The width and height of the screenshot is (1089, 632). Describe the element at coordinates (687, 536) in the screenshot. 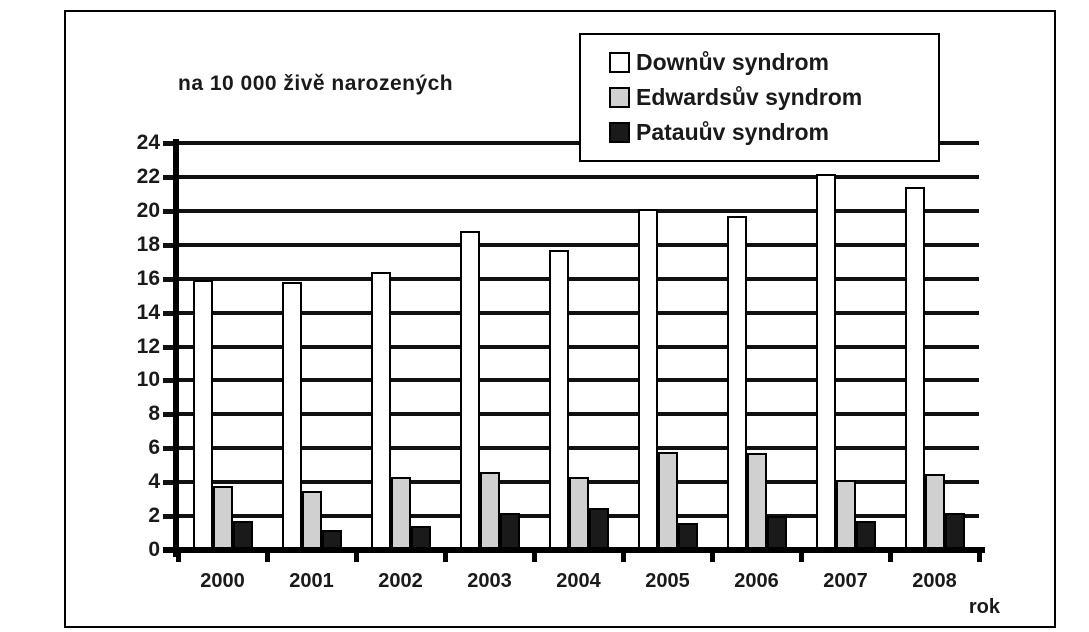

I see `bar-patau-2005` at that location.